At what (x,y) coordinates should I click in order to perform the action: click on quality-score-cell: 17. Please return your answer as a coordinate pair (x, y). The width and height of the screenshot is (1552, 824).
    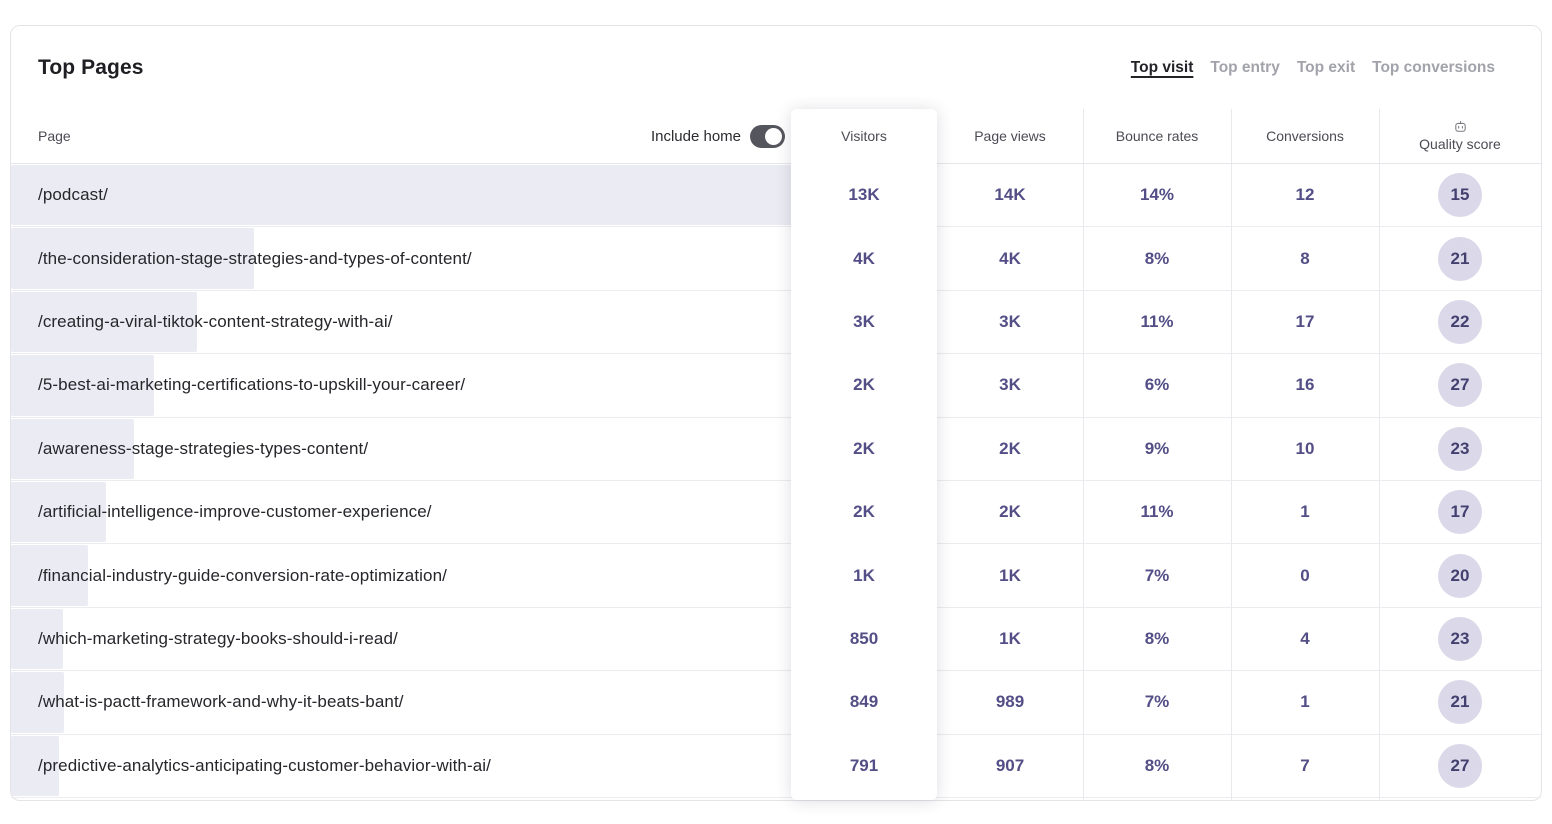
    Looking at the image, I should click on (1460, 512).